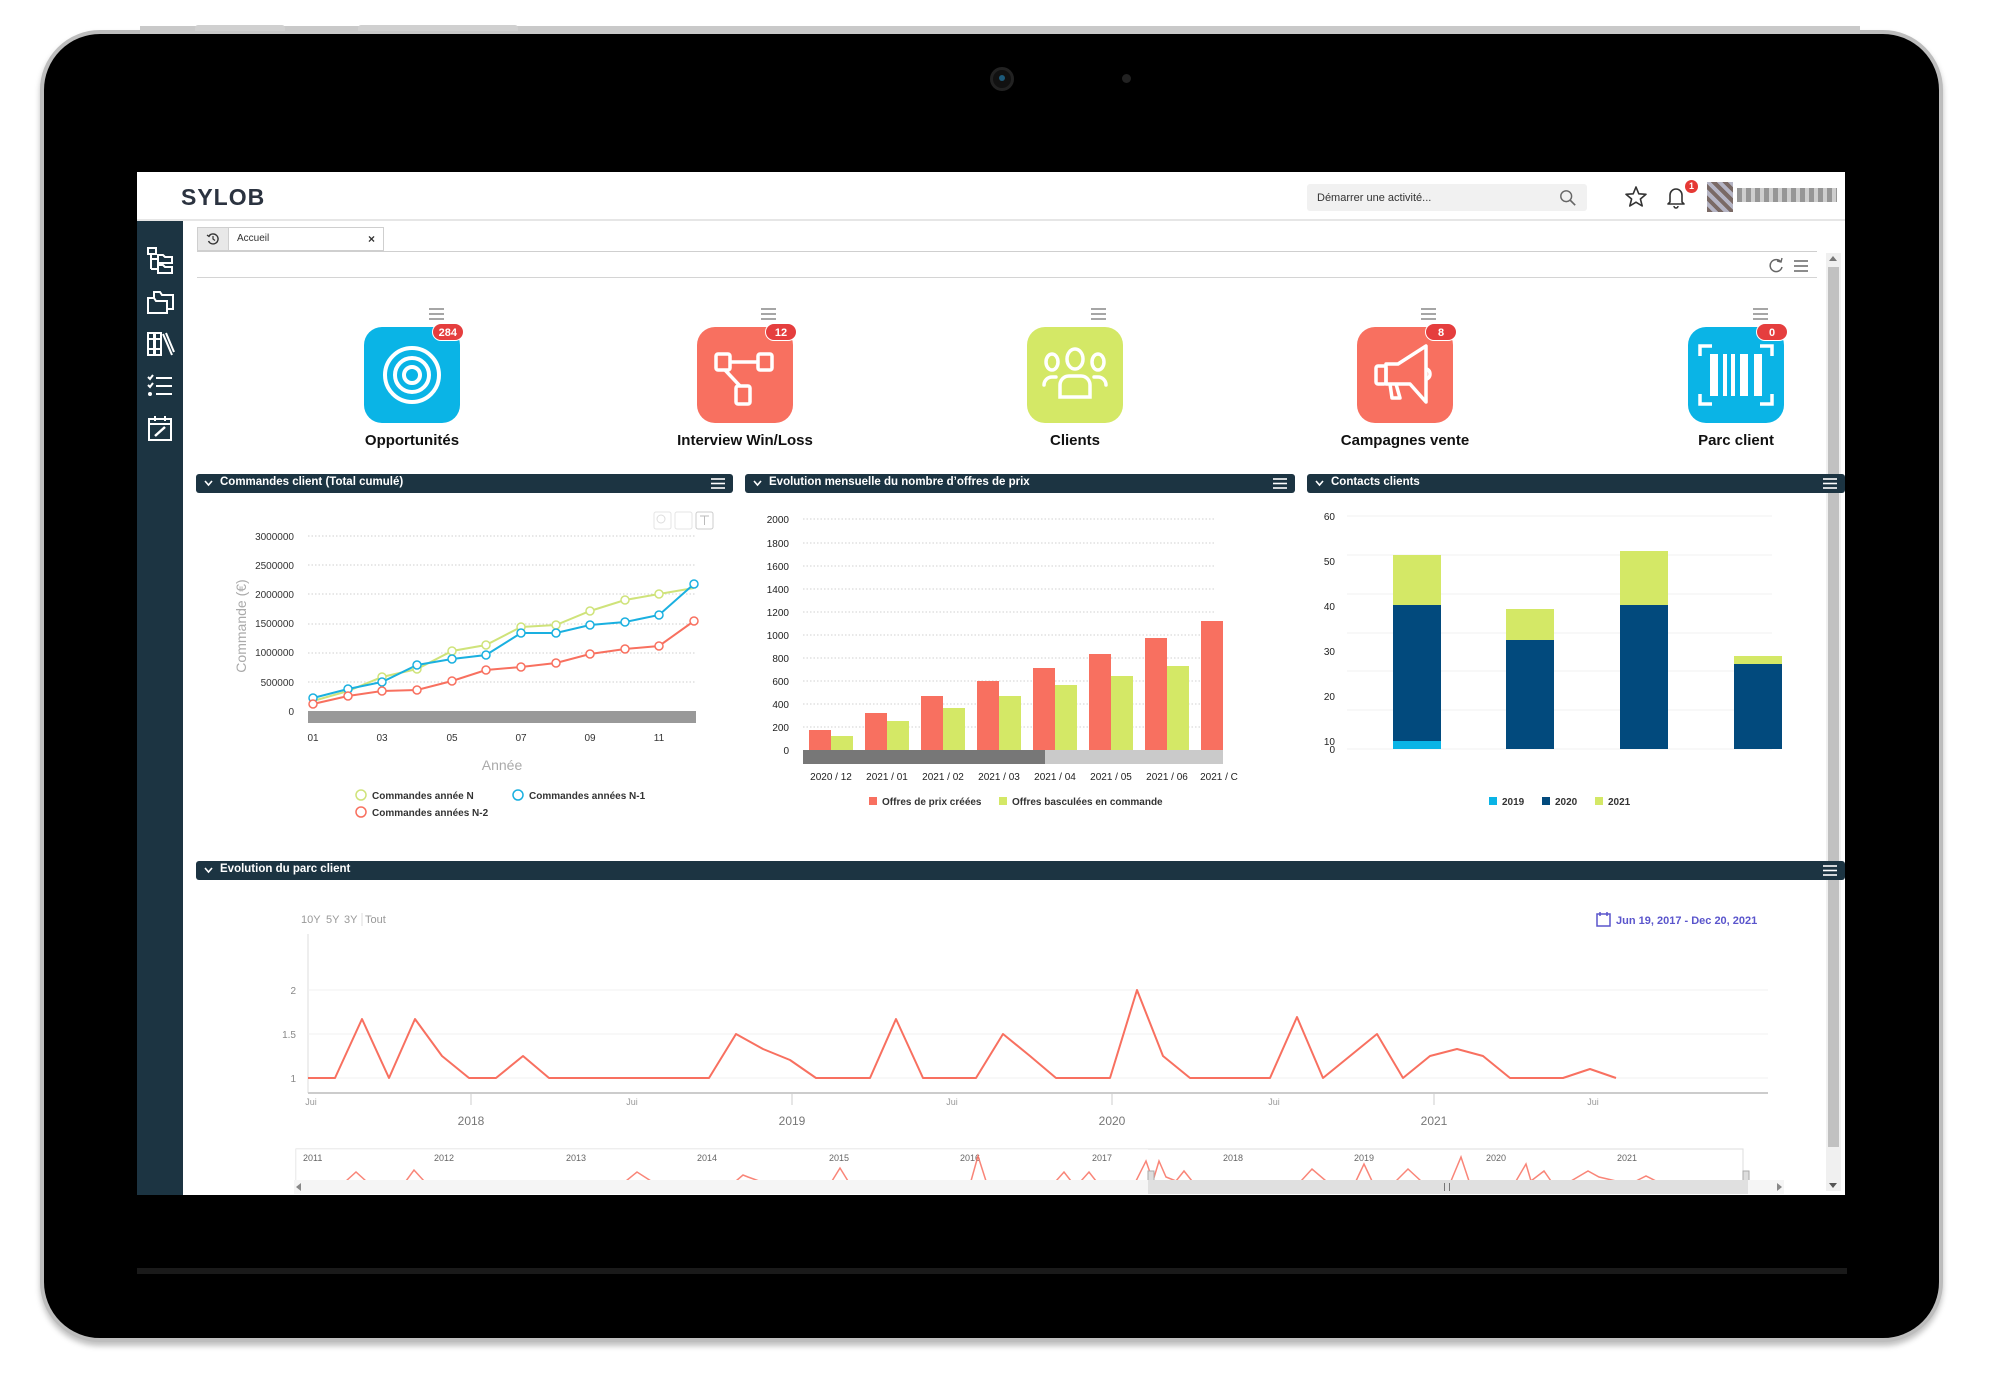  Describe the element at coordinates (778, 544) in the screenshot. I see `svg-text: 1800` at that location.